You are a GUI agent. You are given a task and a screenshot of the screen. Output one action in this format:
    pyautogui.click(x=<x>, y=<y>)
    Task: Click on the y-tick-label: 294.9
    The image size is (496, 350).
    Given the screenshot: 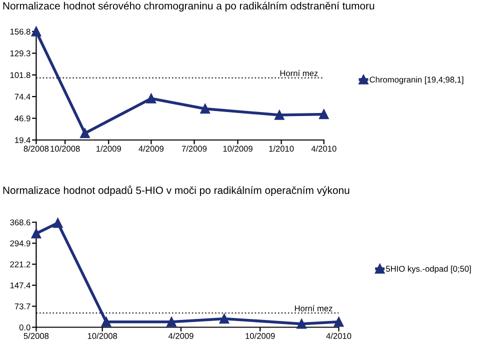 What is the action you would take?
    pyautogui.click(x=20, y=243)
    